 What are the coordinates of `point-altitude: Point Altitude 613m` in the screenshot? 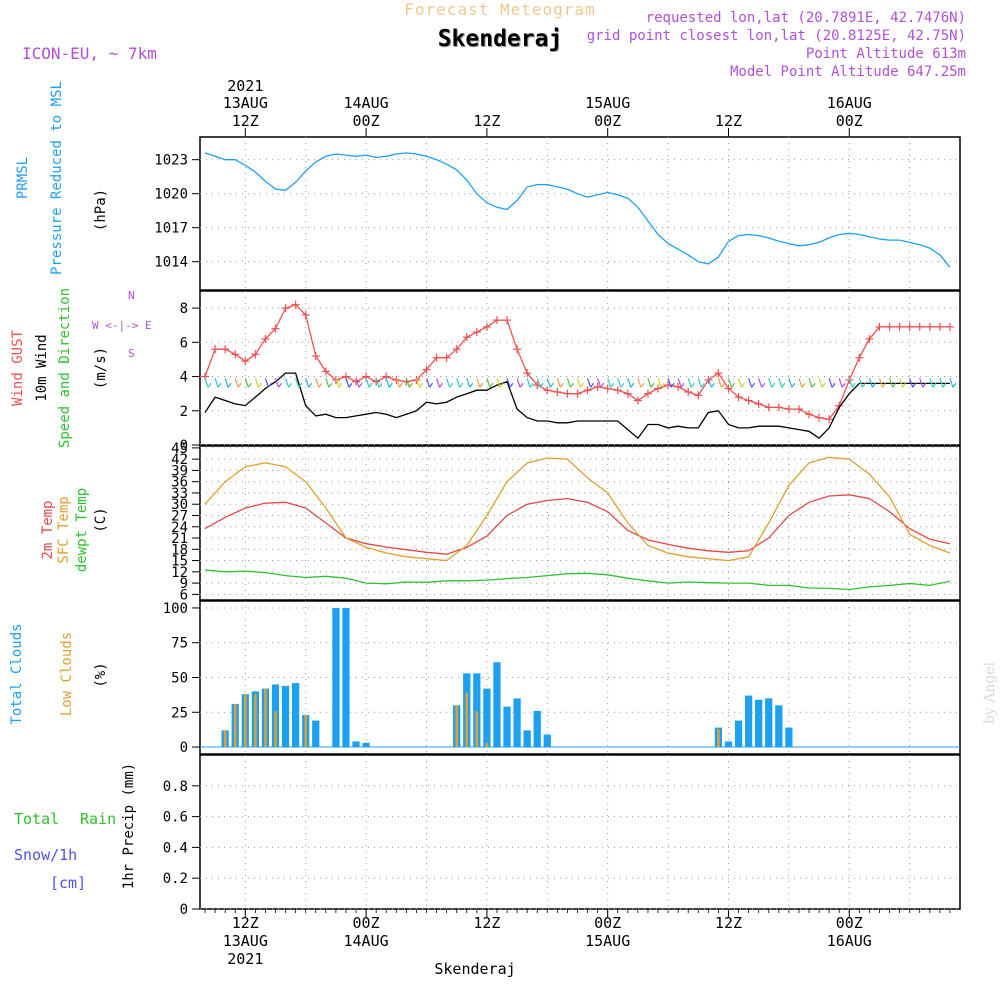 It's located at (885, 54).